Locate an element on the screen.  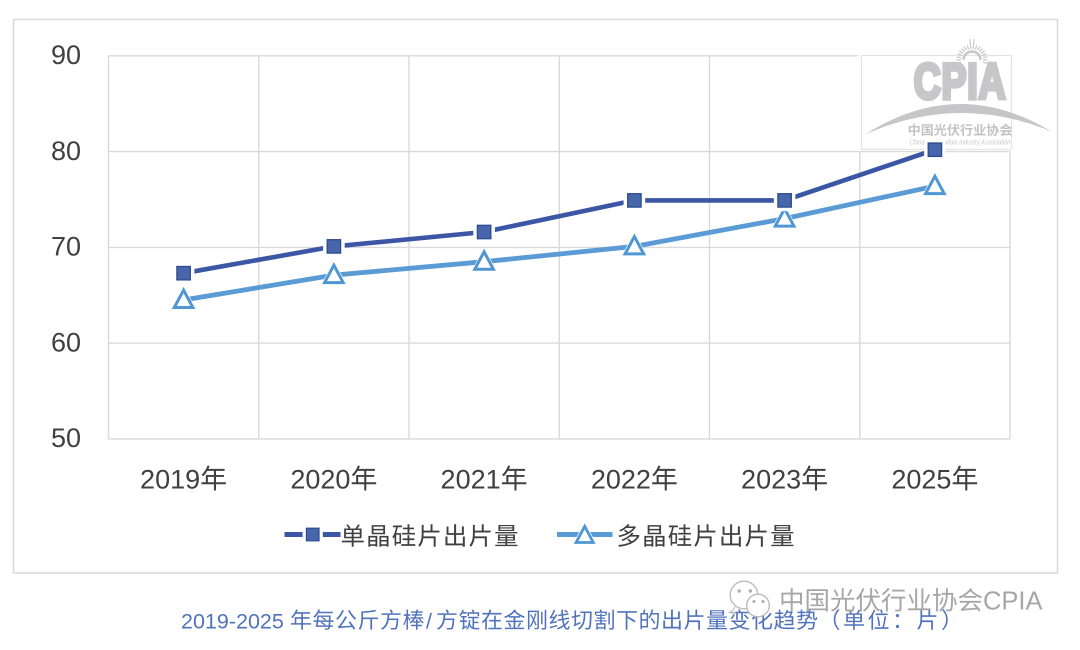
svg-text: 2023 is located at coordinates (771, 479).